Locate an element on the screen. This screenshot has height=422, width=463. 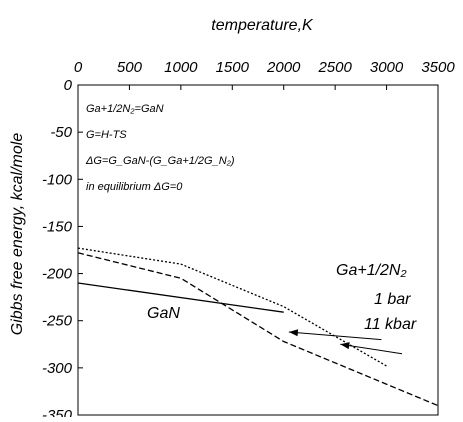
y-tick-label: -300 is located at coordinates (57, 368).